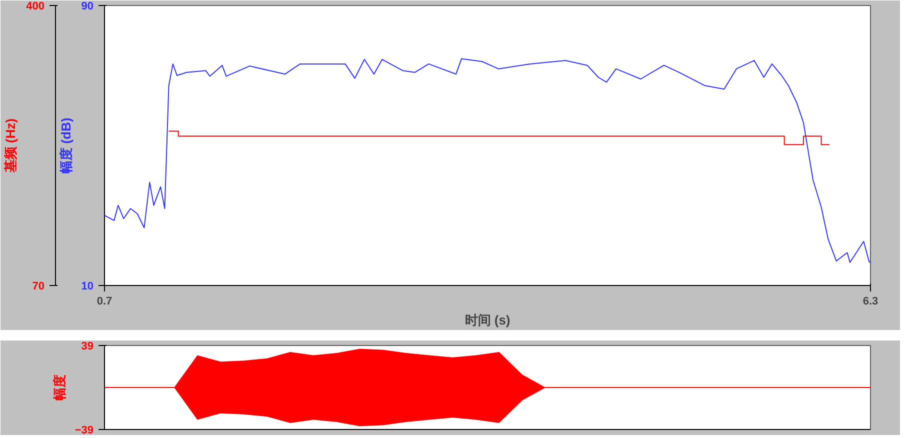  I want to click on y2-axis-title: 基频 (Hz), so click(10, 146).